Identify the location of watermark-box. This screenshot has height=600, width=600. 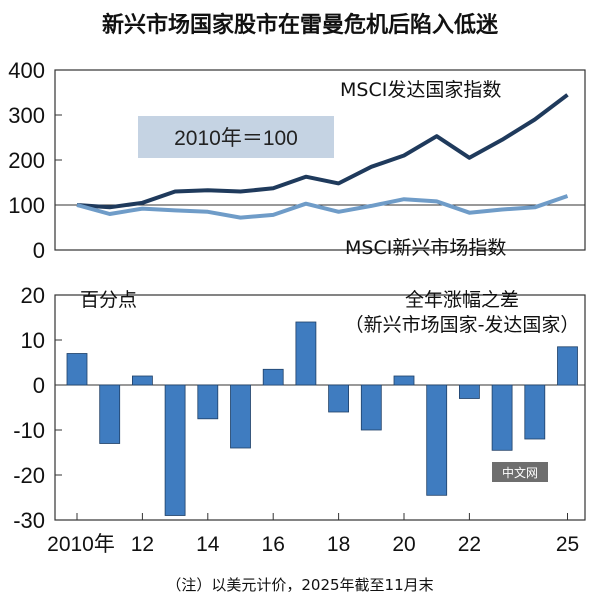
(520, 472).